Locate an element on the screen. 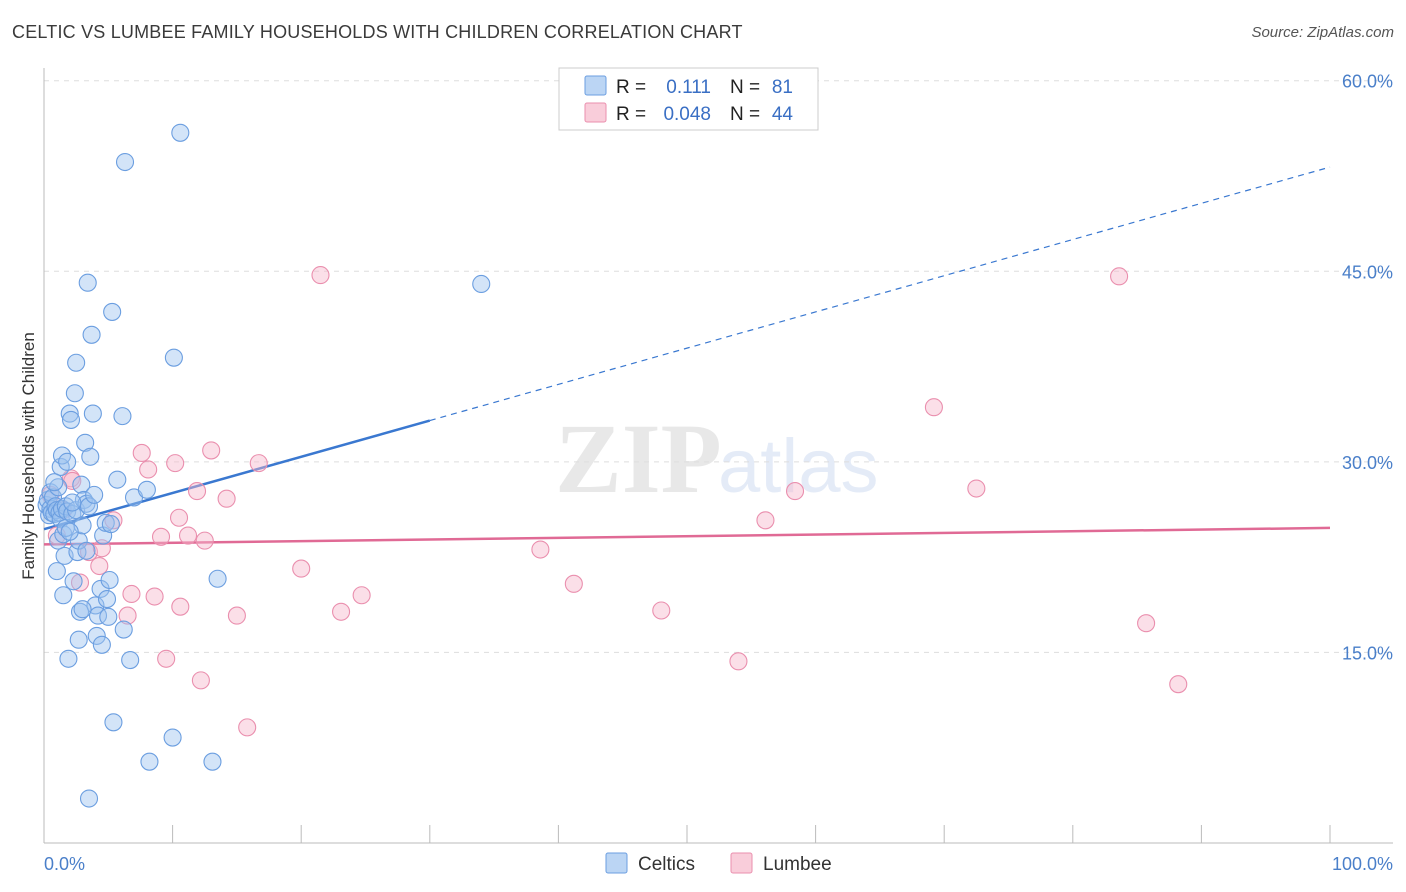 This screenshot has height=892, width=1406. source-credit: Source: ZipAtlas.com is located at coordinates (1322, 32).